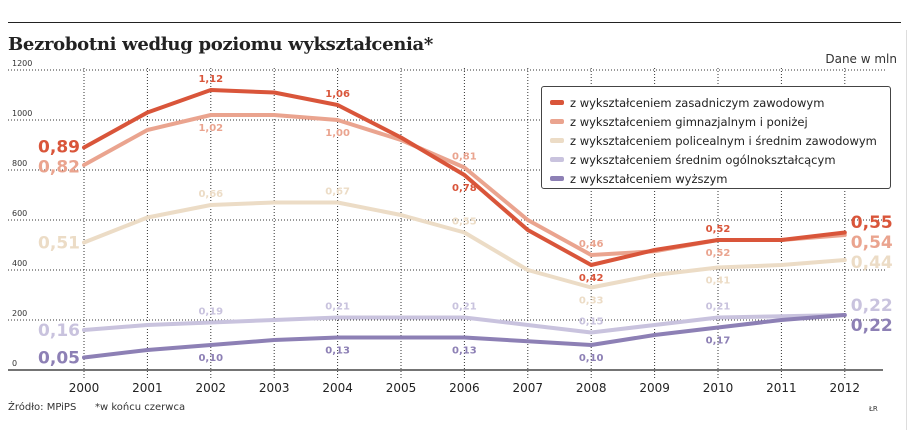  What do you see at coordinates (140, 407) in the screenshot?
I see `footnote: *w końcu czerwca` at bounding box center [140, 407].